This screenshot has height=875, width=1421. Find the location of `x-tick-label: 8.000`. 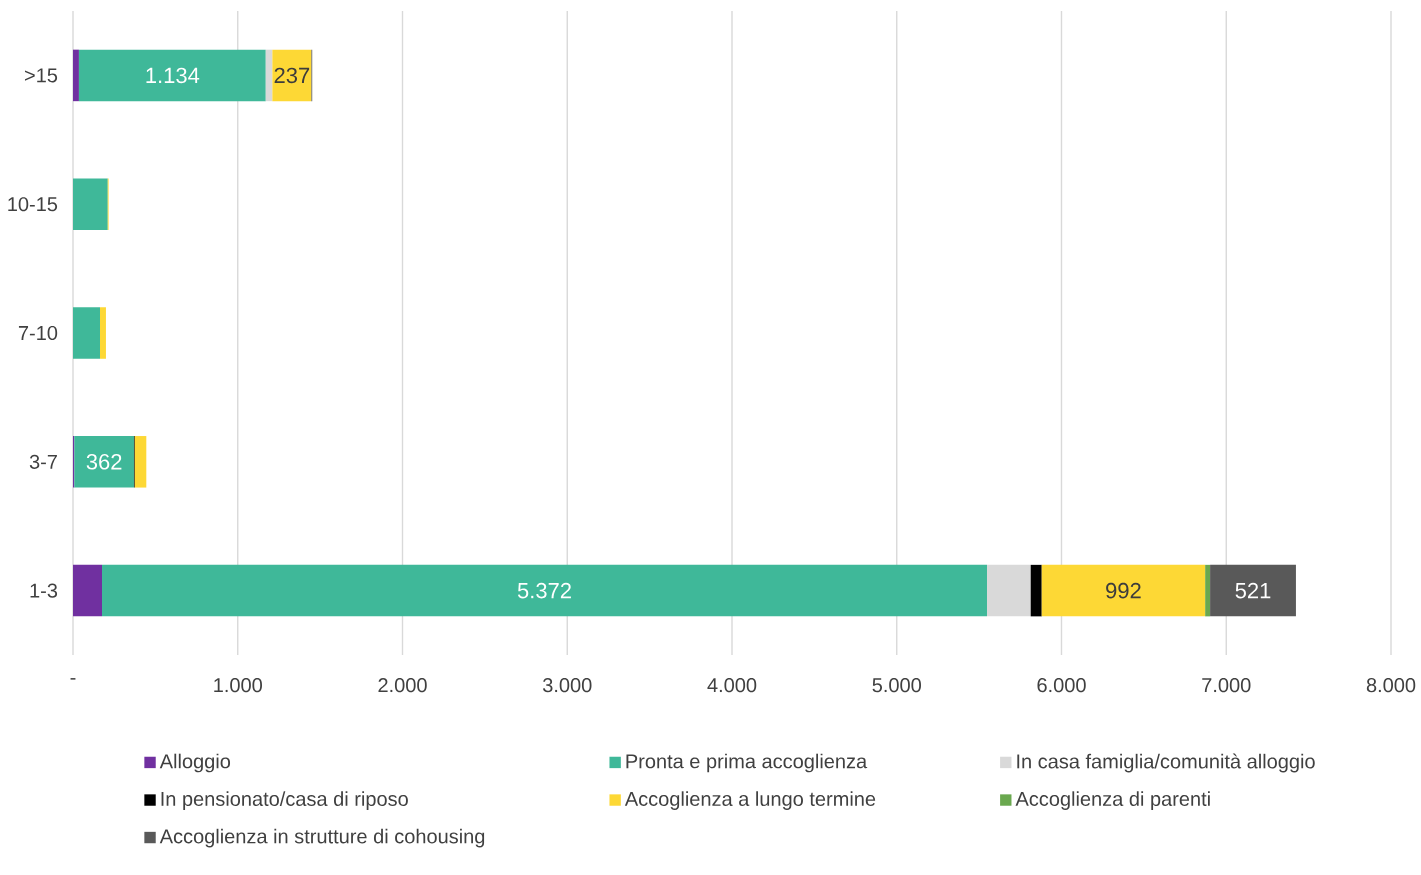

x-tick-label: 8.000 is located at coordinates (1391, 685).